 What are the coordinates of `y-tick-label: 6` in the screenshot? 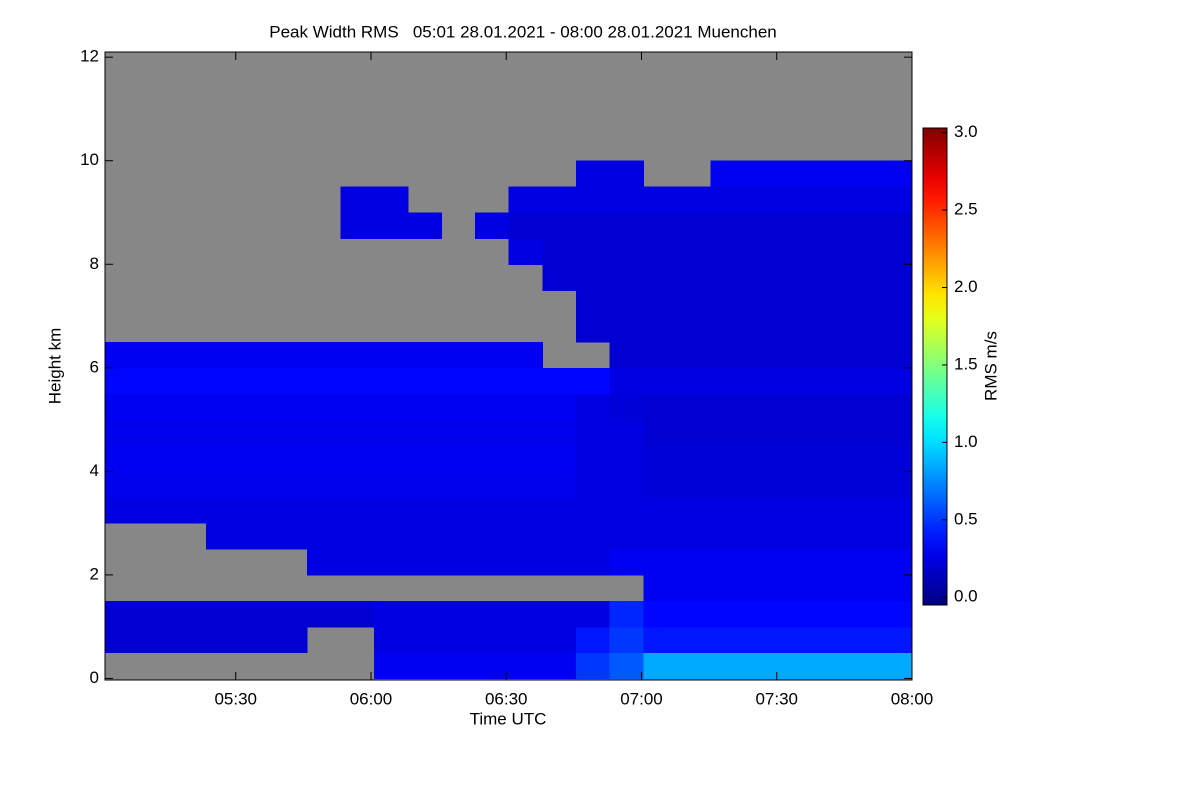 It's located at (94, 366).